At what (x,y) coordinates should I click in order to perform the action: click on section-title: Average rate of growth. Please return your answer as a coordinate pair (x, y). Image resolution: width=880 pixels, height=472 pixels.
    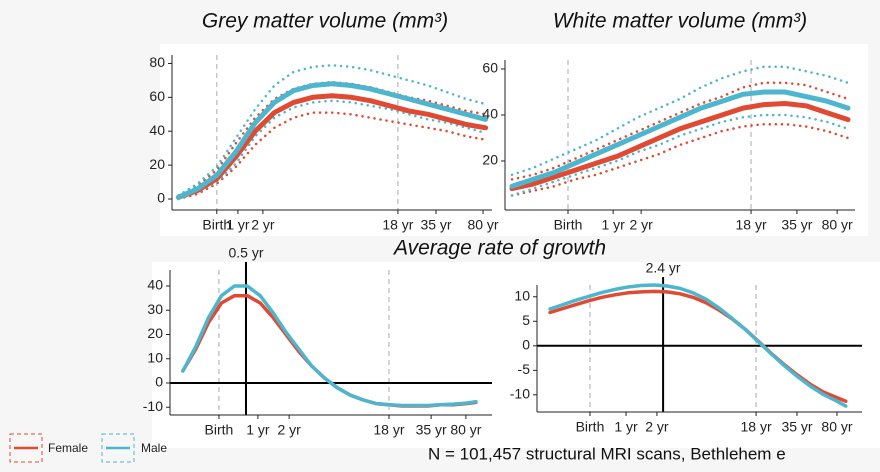
    Looking at the image, I should click on (499, 248).